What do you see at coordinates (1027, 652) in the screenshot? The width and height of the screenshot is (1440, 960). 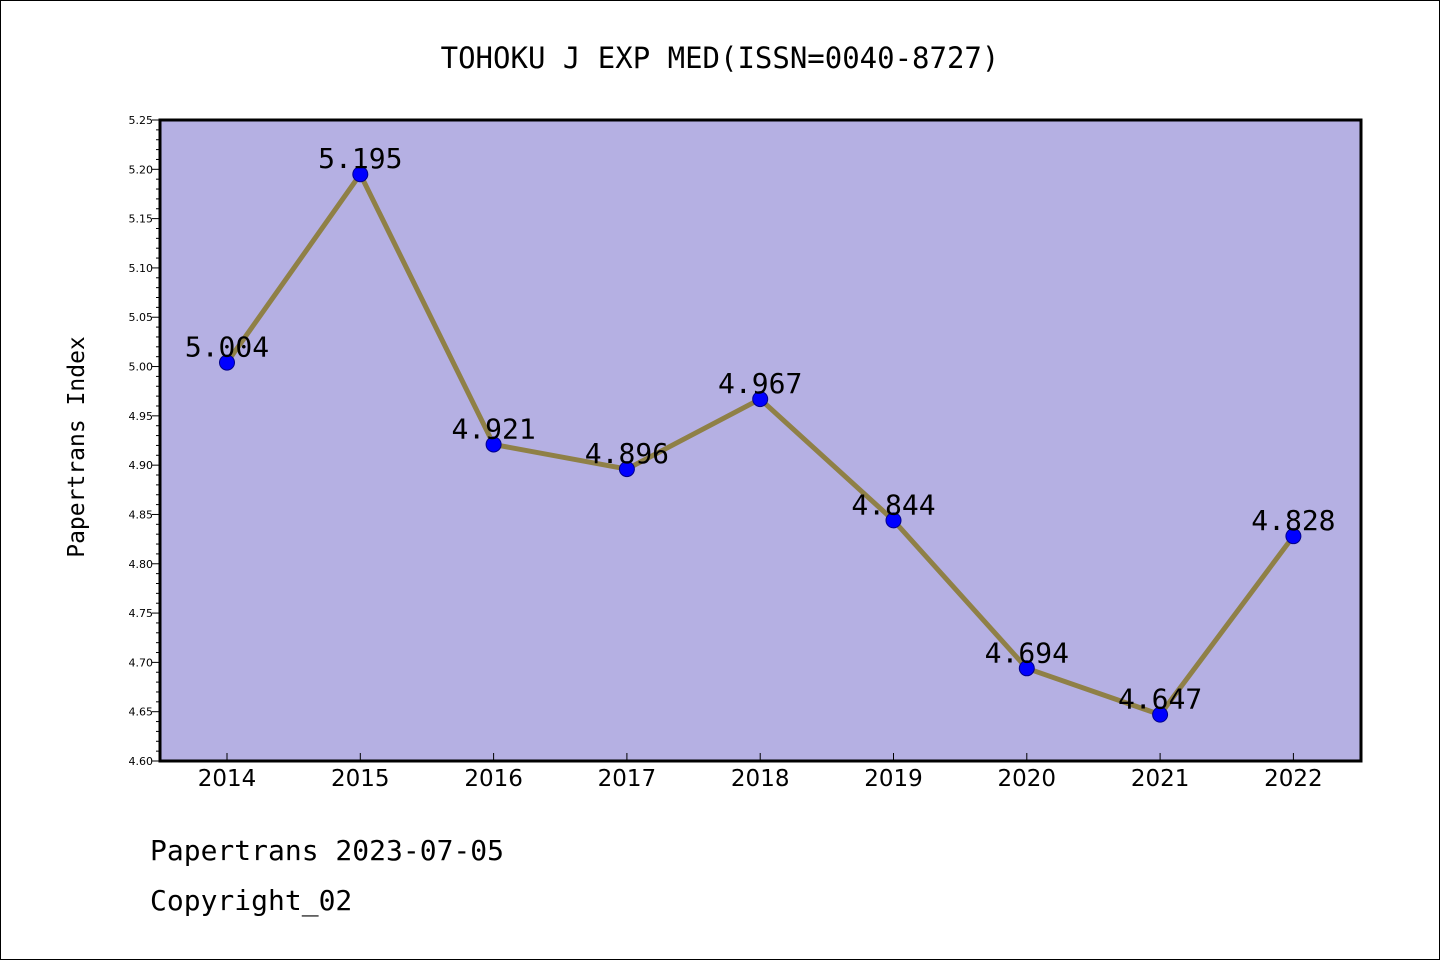 I see `data-label: 4.694` at bounding box center [1027, 652].